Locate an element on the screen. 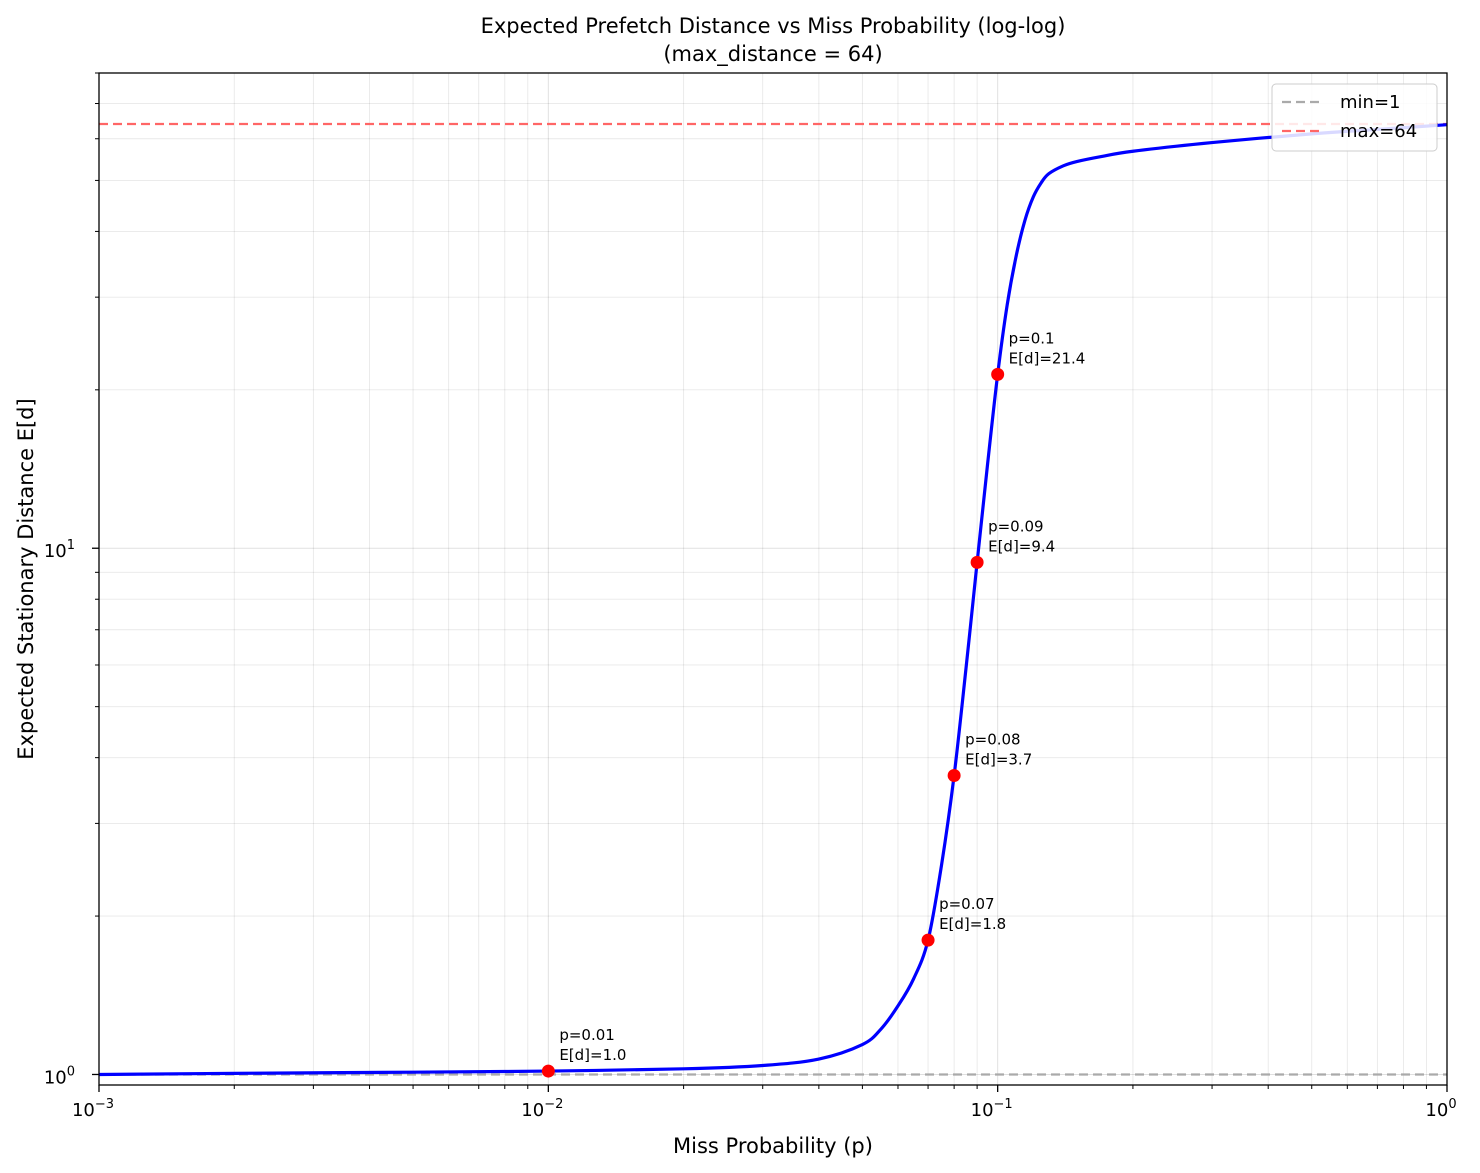  annotation-p: p=0.07 is located at coordinates (967, 904).